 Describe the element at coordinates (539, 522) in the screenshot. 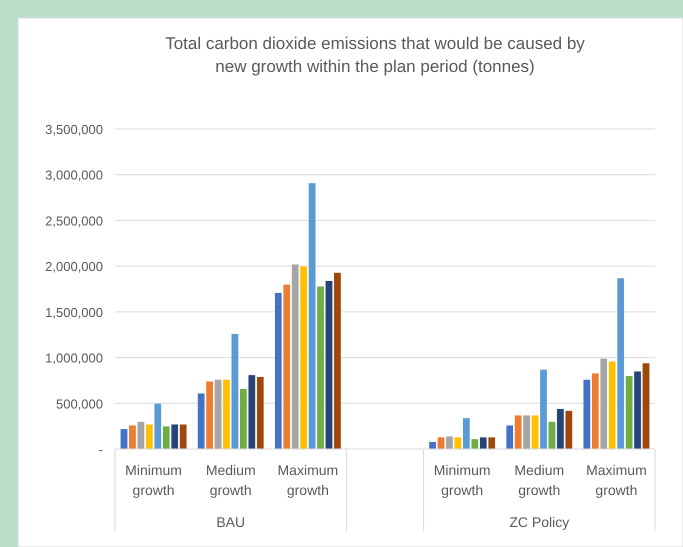

I see `text: ZC Policy` at that location.